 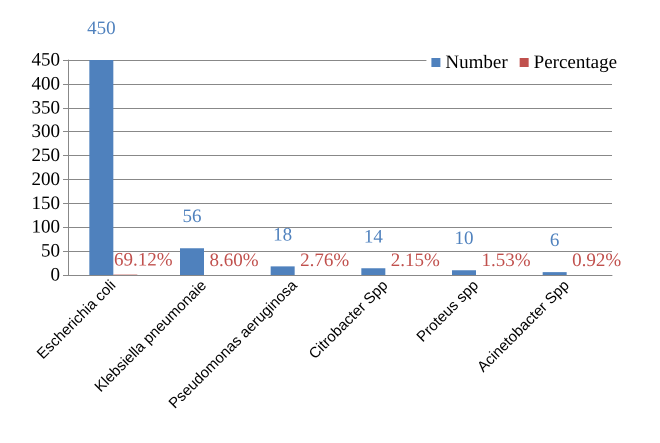 I want to click on y-tick-label: 100, so click(x=46, y=227).